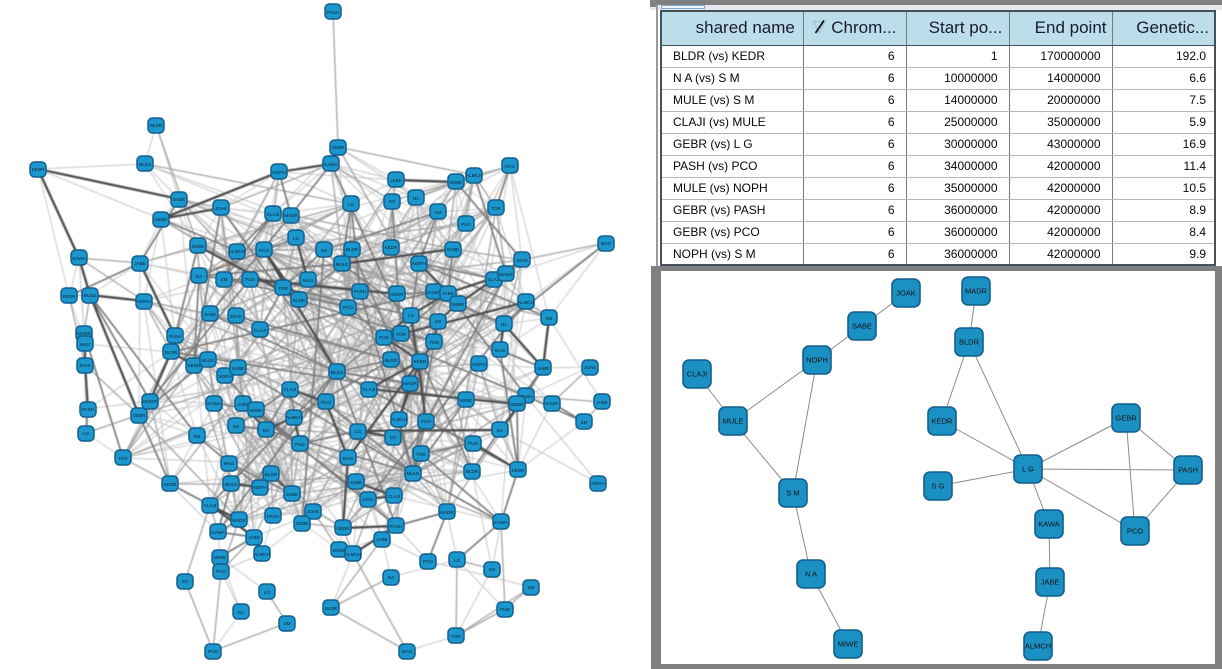  I want to click on svg-text: S M, so click(792, 493).